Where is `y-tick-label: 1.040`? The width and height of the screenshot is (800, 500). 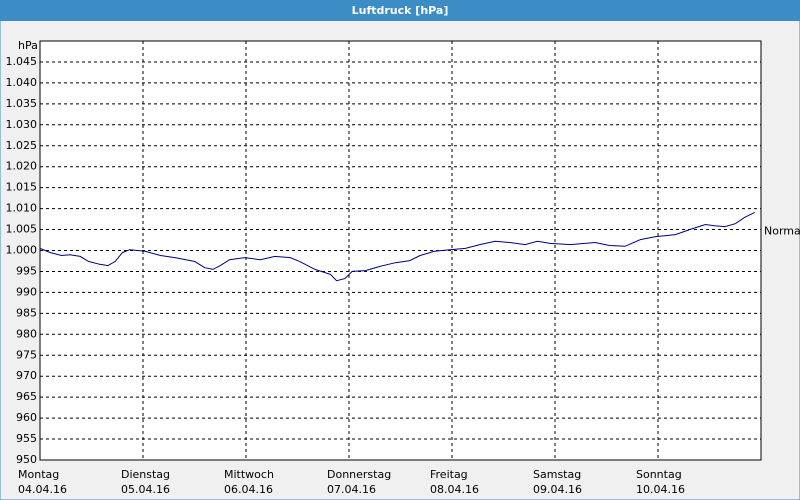
y-tick-label: 1.040 is located at coordinates (22, 82).